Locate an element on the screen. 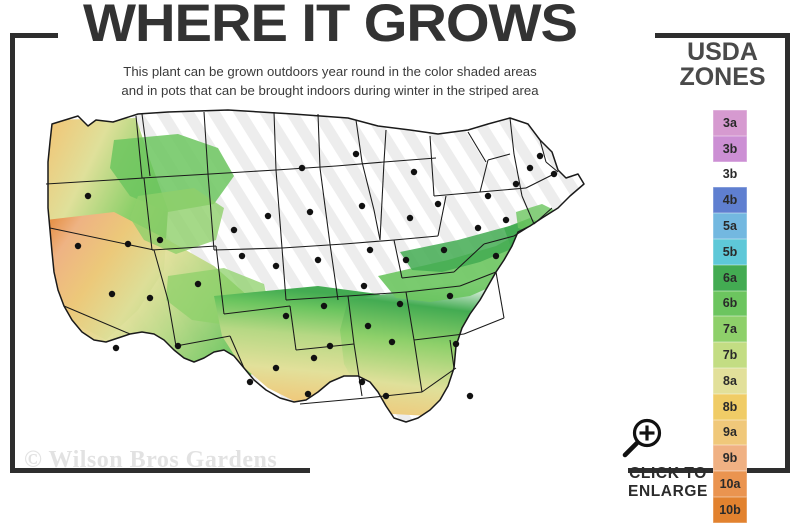 This screenshot has width=800, height=523. zone-label: 6a is located at coordinates (730, 277).